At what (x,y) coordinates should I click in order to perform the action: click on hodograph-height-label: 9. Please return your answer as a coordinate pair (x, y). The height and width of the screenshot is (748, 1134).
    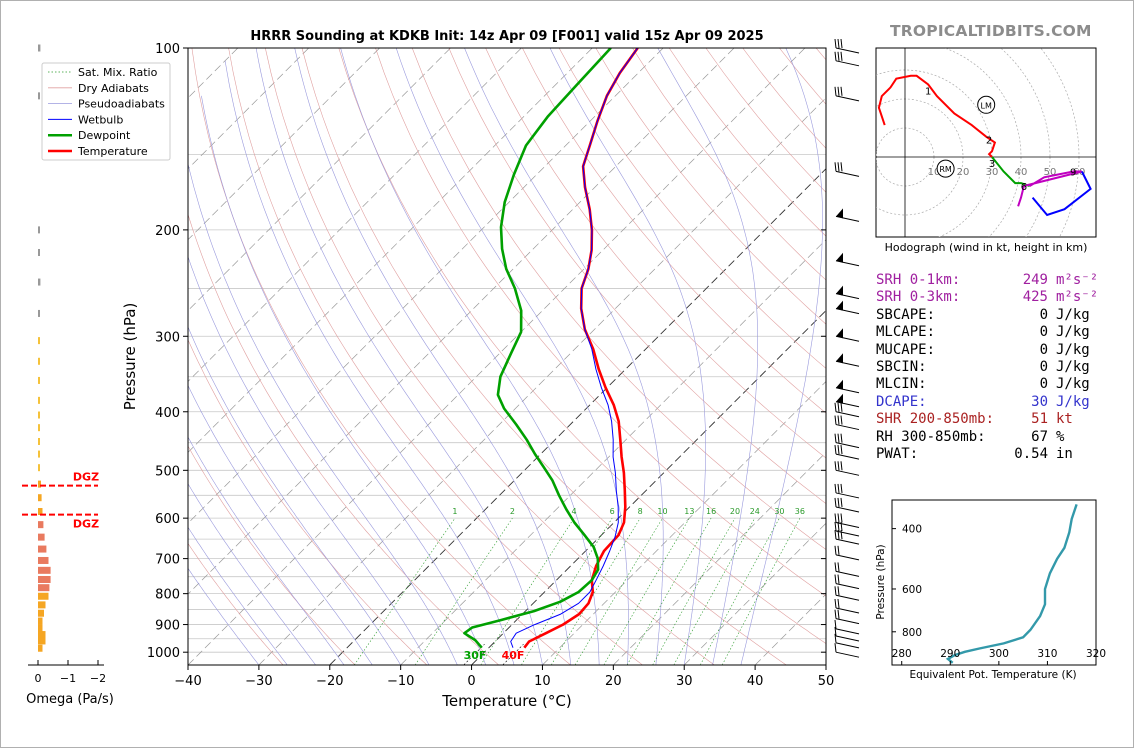
    Looking at the image, I should click on (1073, 173).